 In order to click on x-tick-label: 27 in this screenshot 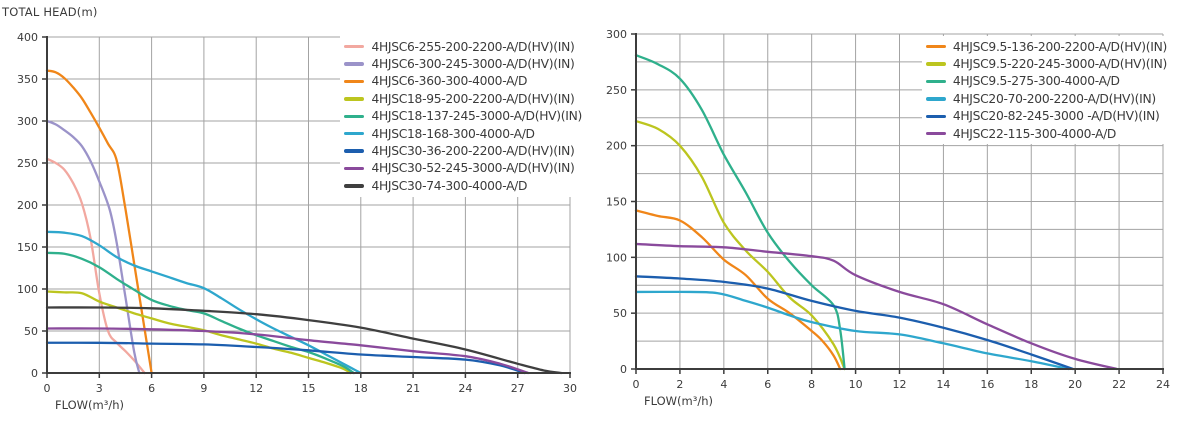, I will do `click(518, 388)`.